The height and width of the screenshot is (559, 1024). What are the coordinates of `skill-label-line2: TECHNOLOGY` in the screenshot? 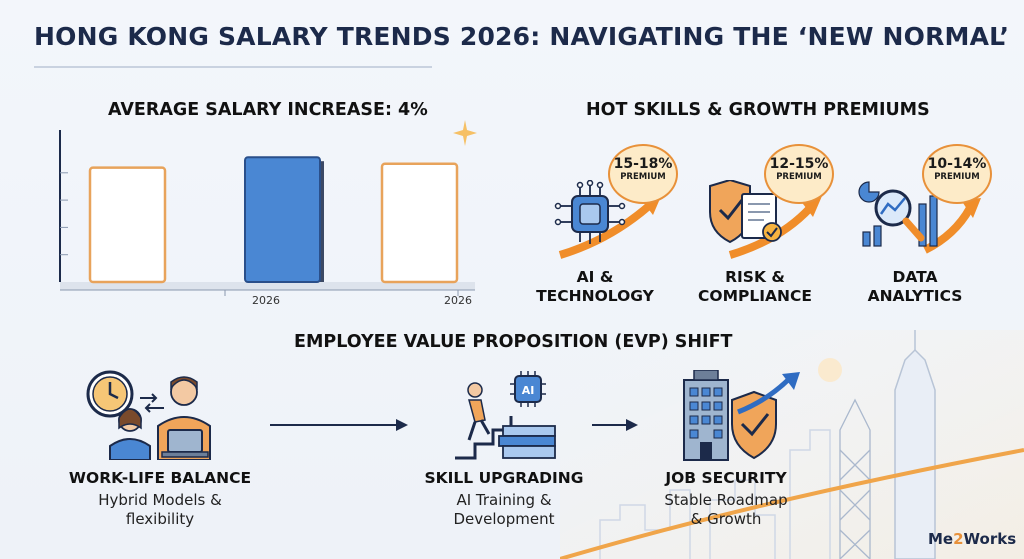 It's located at (595, 296).